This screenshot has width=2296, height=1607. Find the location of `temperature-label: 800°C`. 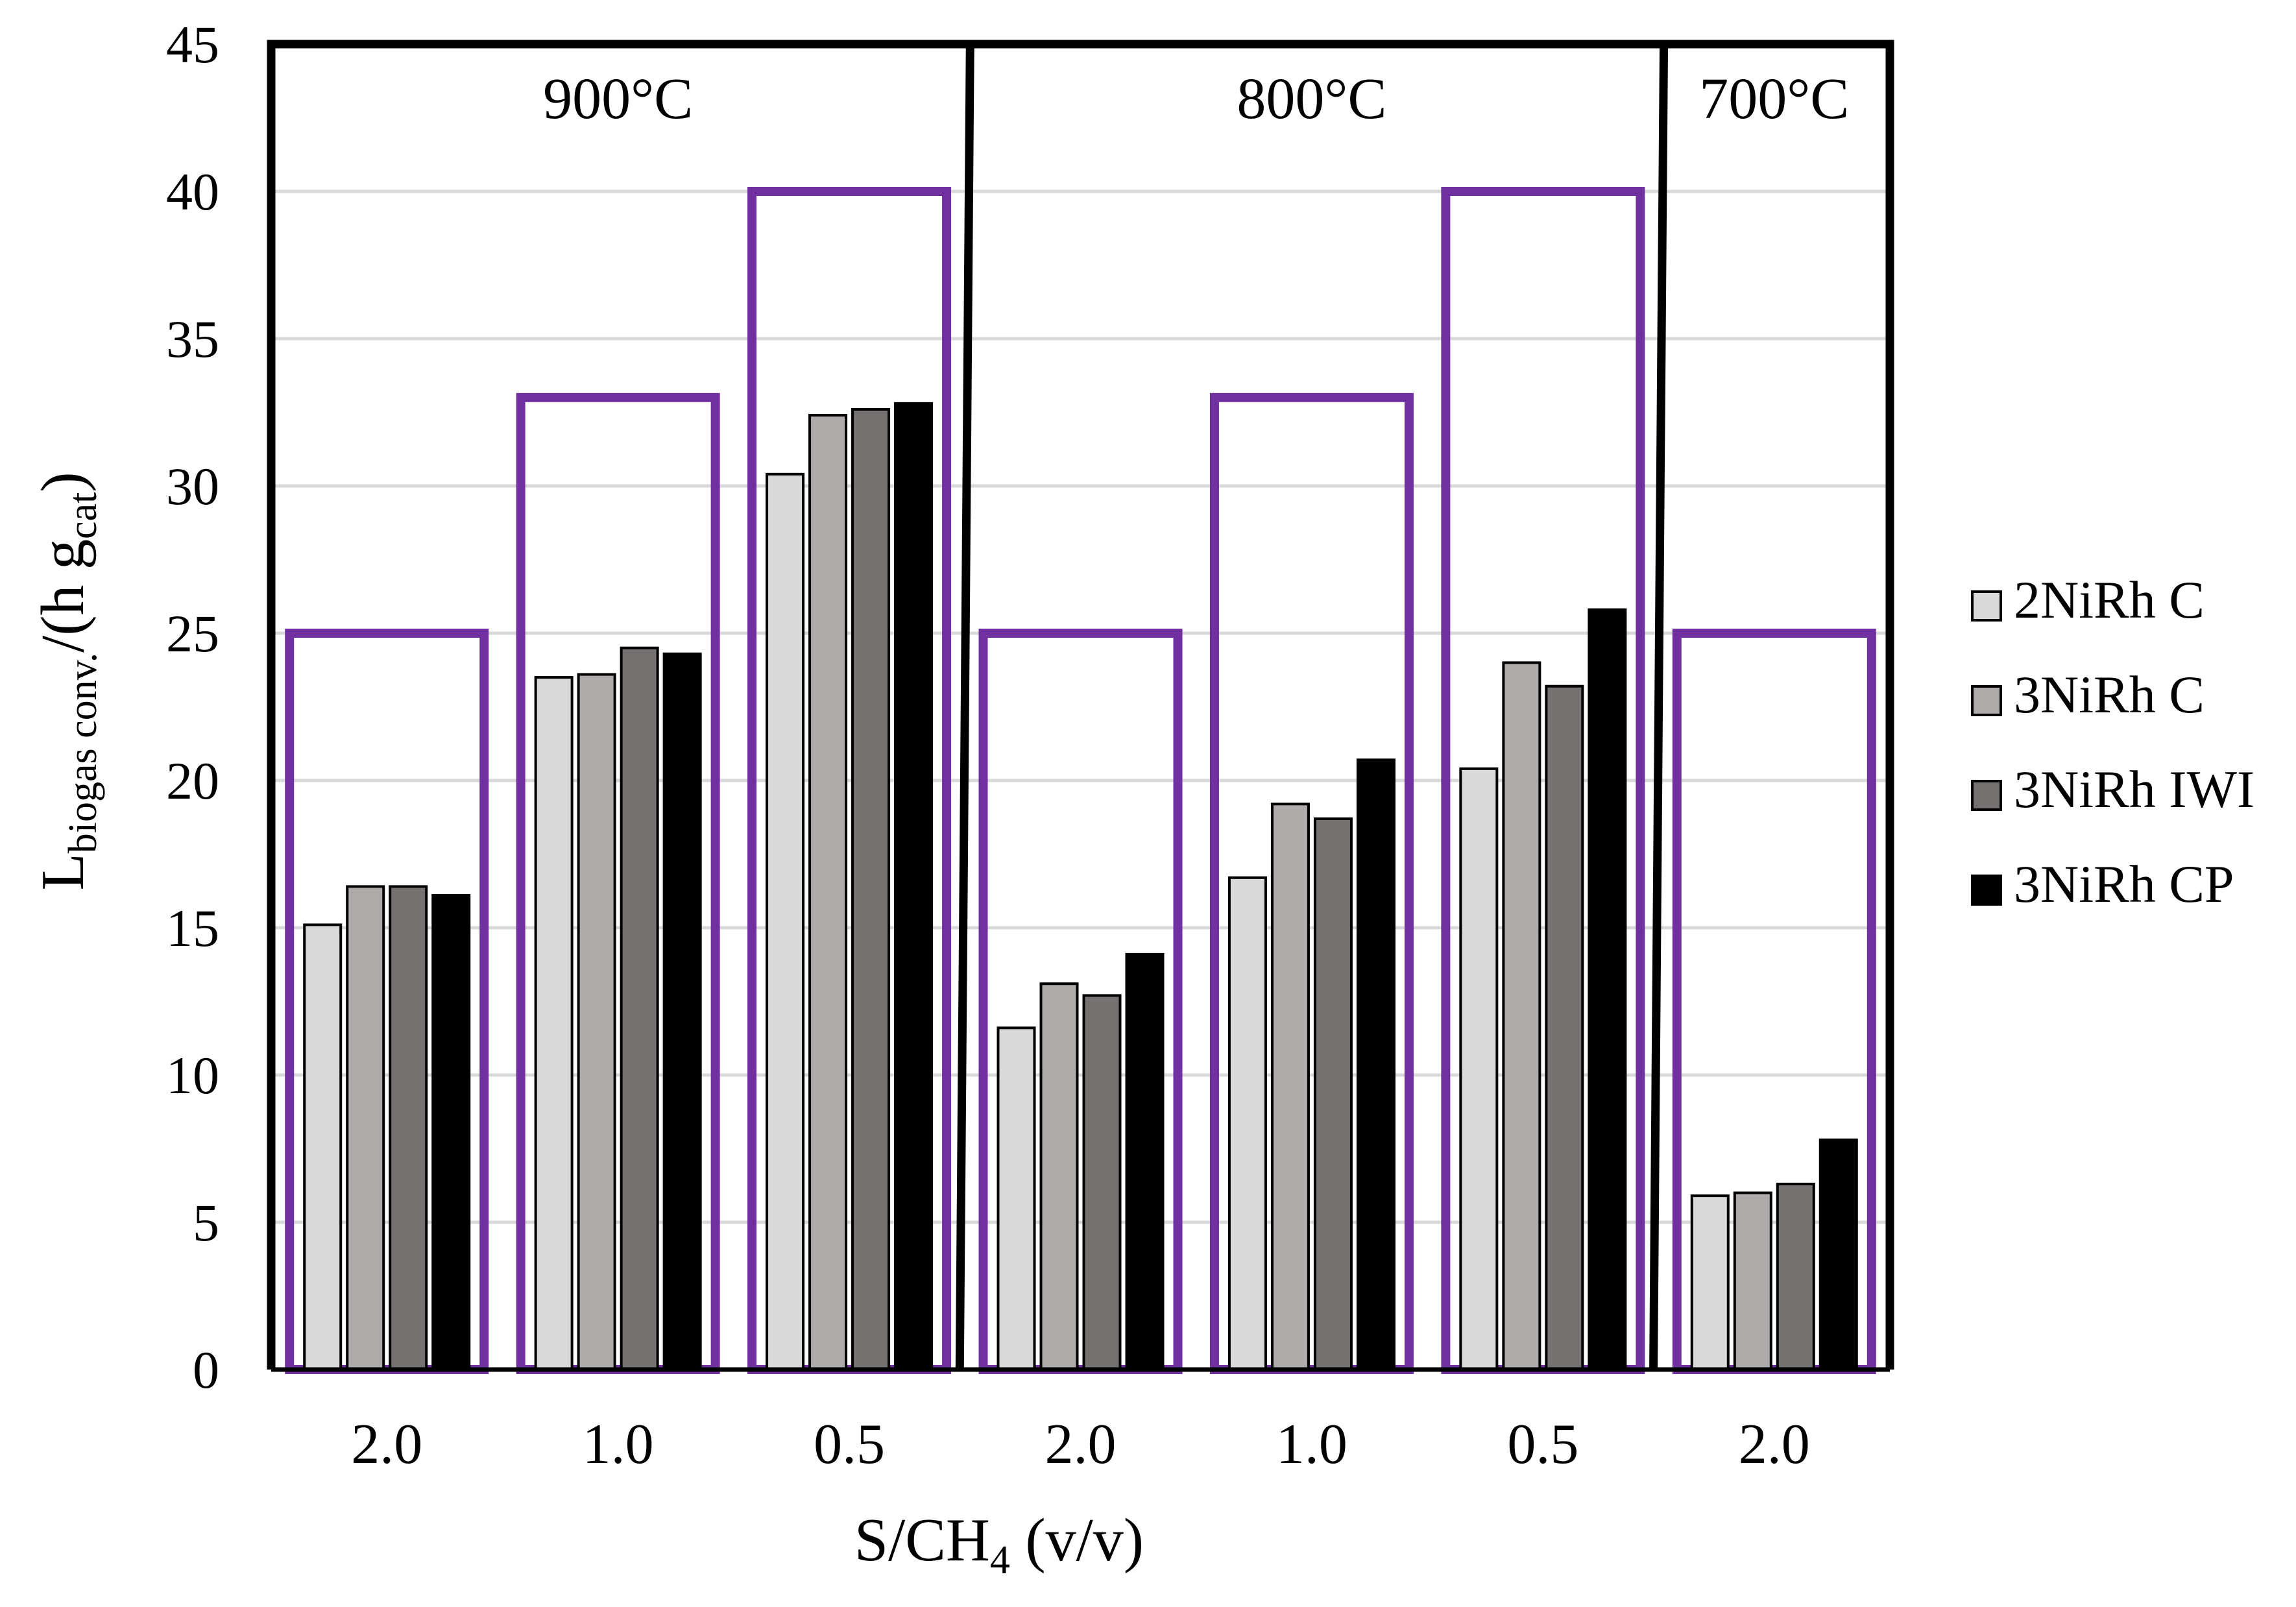

temperature-label: 800°C is located at coordinates (1311, 99).